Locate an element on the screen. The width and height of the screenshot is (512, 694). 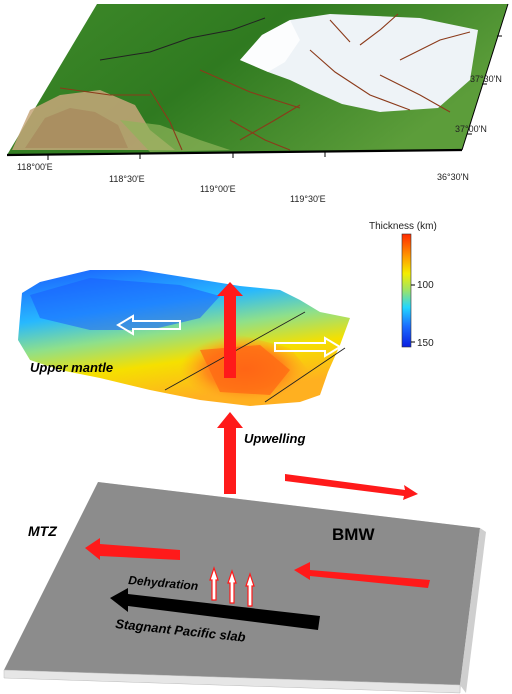
dehydration-arrows is located at coordinates (232, 586).